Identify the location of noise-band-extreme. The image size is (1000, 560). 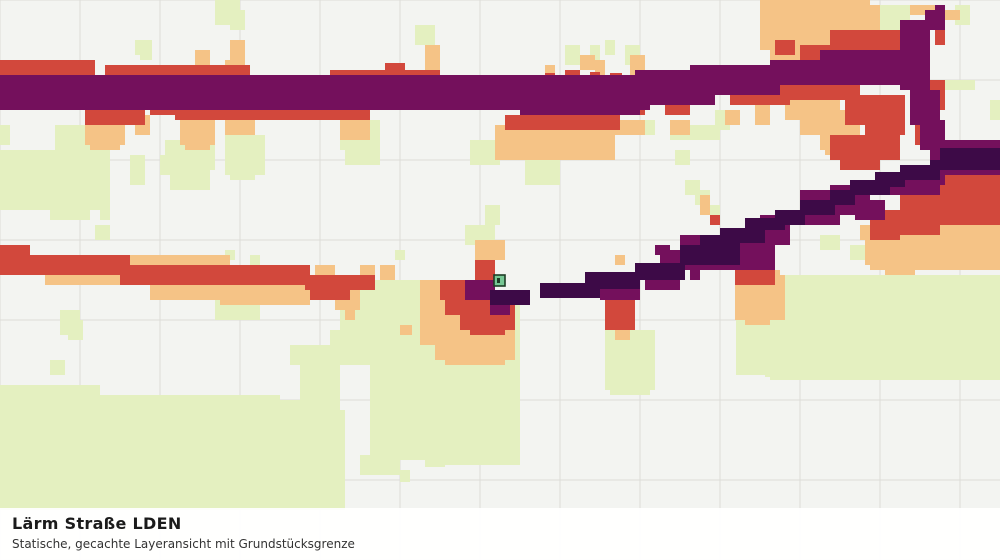
(745, 226).